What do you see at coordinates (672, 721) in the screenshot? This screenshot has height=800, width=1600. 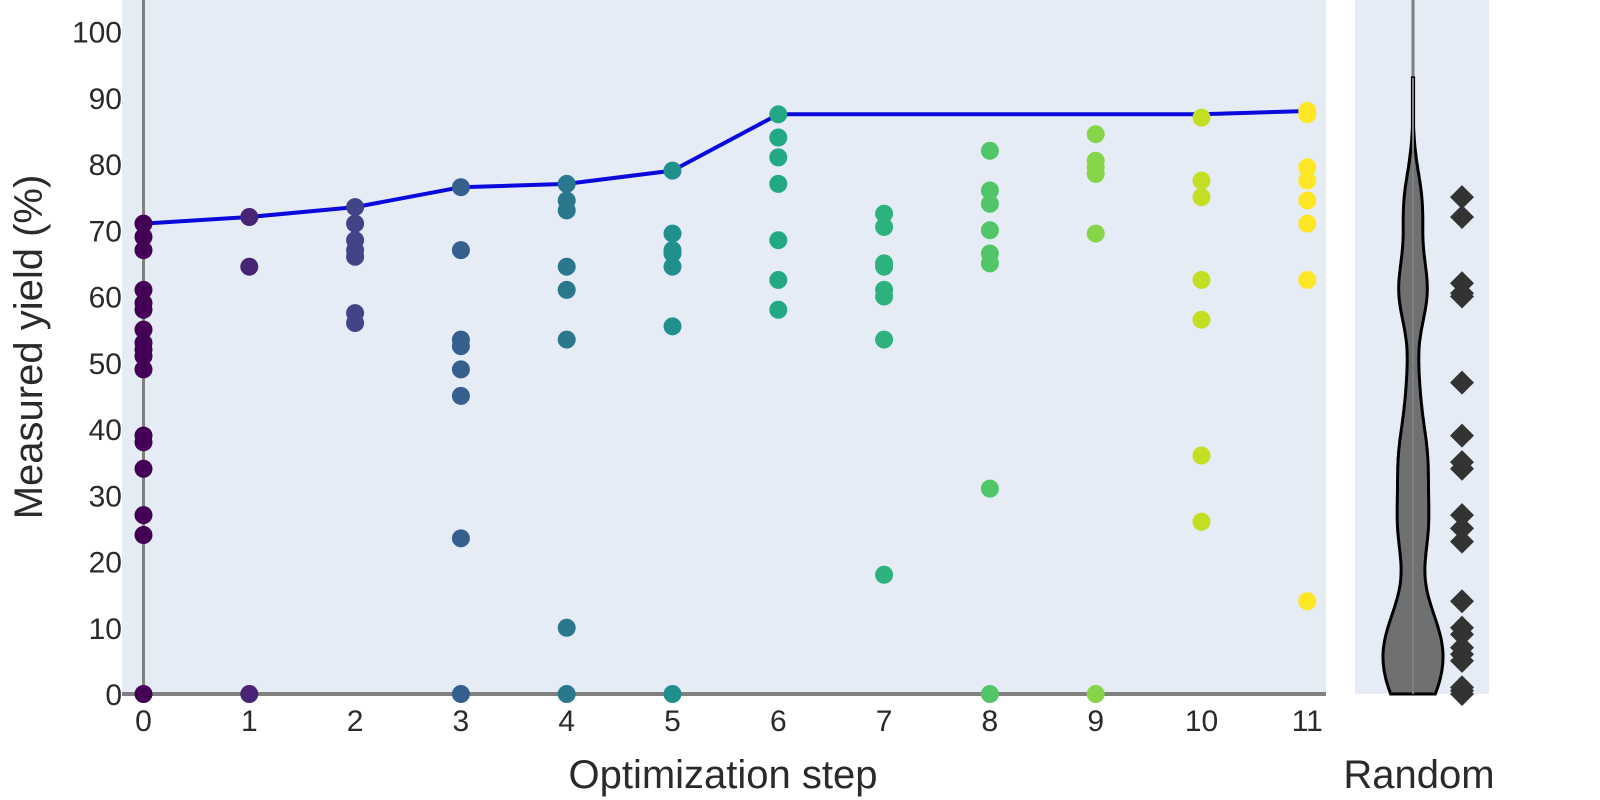 I see `x-tick-label: 5` at bounding box center [672, 721].